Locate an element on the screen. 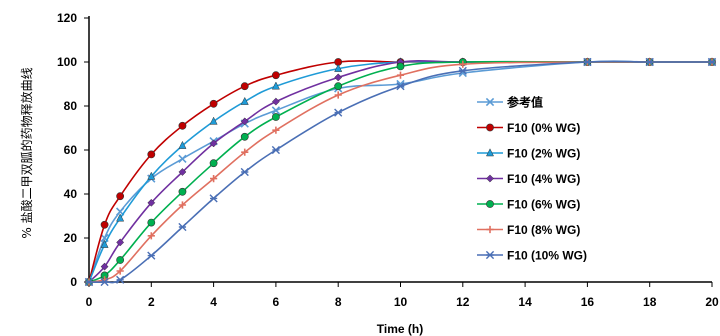  legend-item: F10 (8% WG) is located at coordinates (528, 230).